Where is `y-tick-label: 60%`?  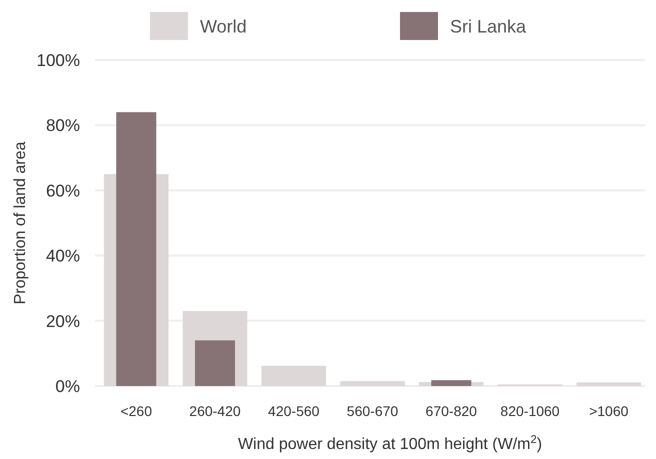 y-tick-label: 60% is located at coordinates (63, 190).